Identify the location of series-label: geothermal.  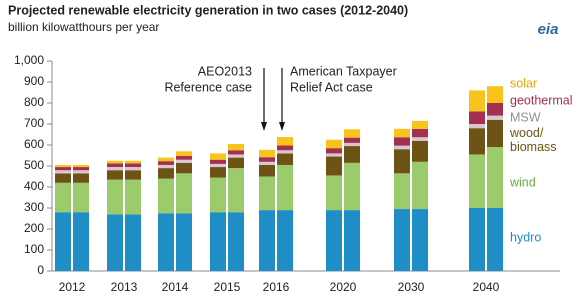
(541, 100).